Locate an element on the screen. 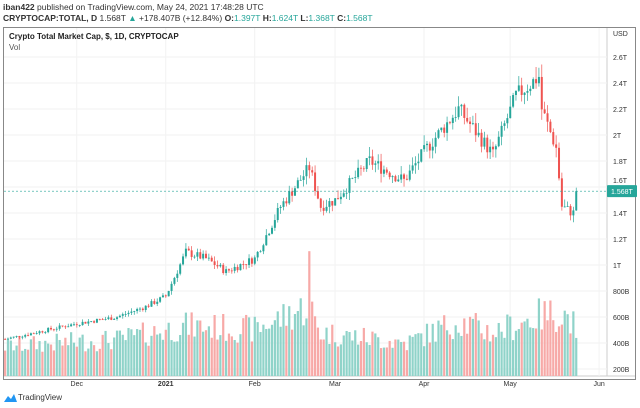 This screenshot has width=640, height=408. x-tick-label: May is located at coordinates (511, 384).